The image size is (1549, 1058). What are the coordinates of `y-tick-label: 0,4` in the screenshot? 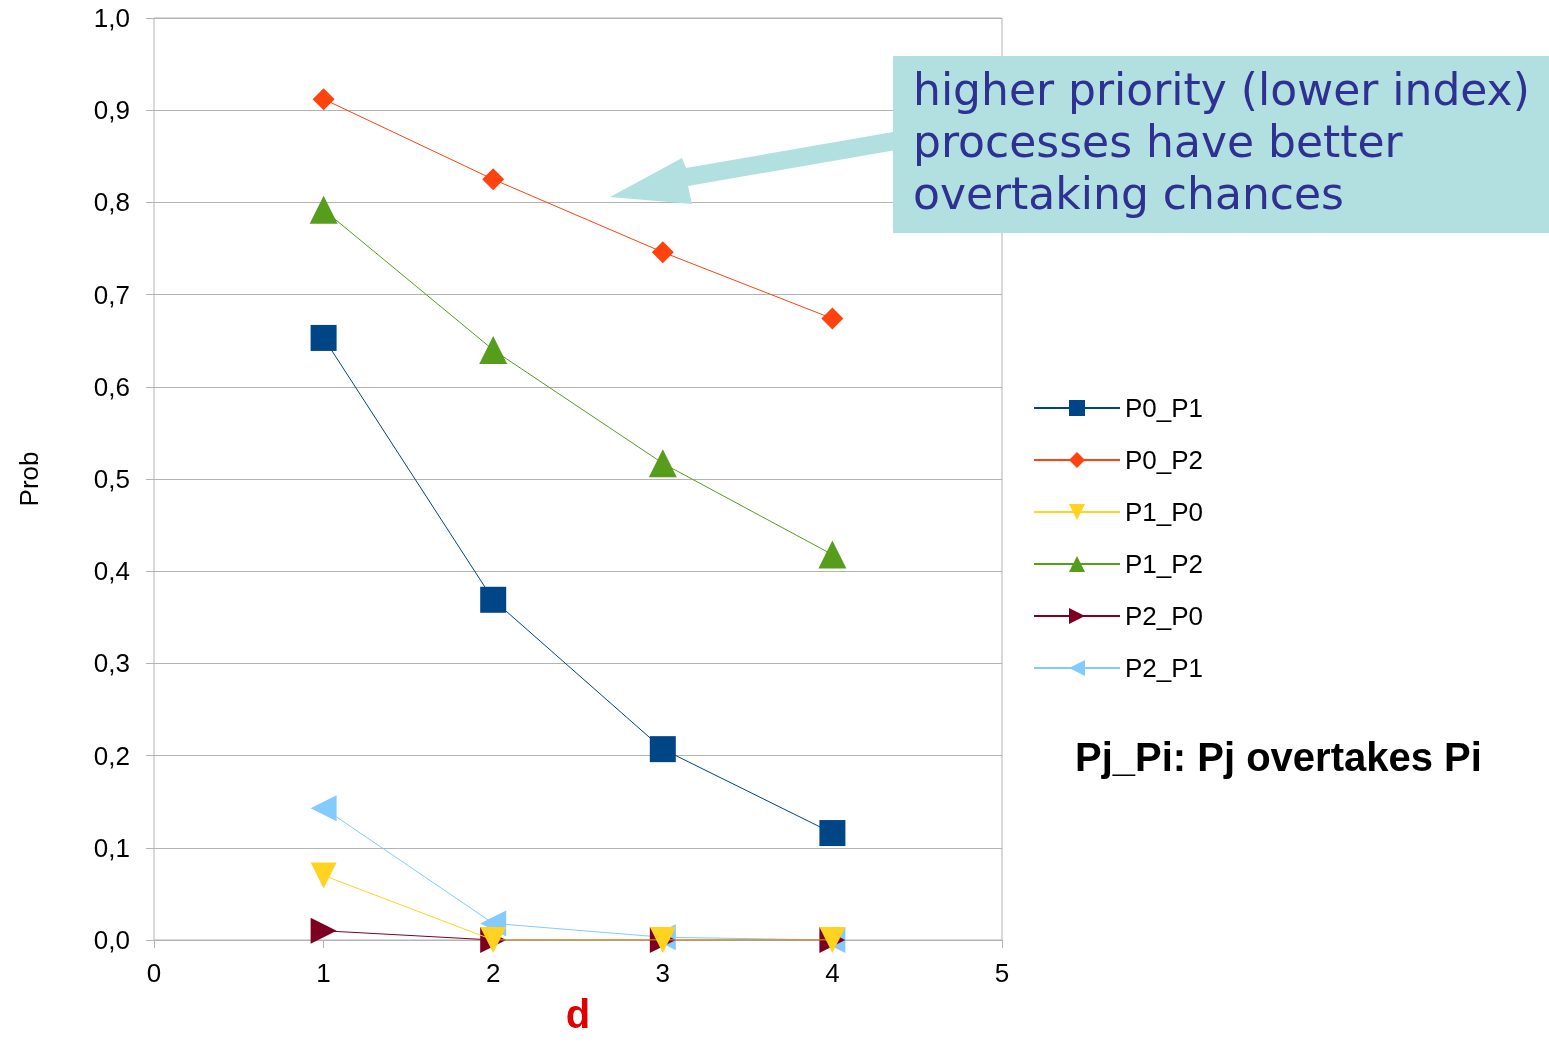 It's located at (111, 571).